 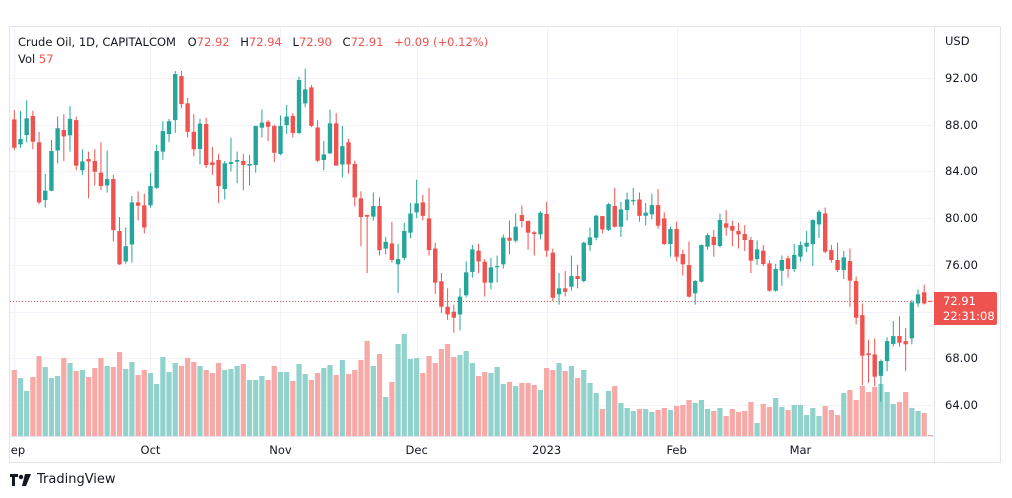 I want to click on tradingview-brand-name: TradingView, so click(x=76, y=479).